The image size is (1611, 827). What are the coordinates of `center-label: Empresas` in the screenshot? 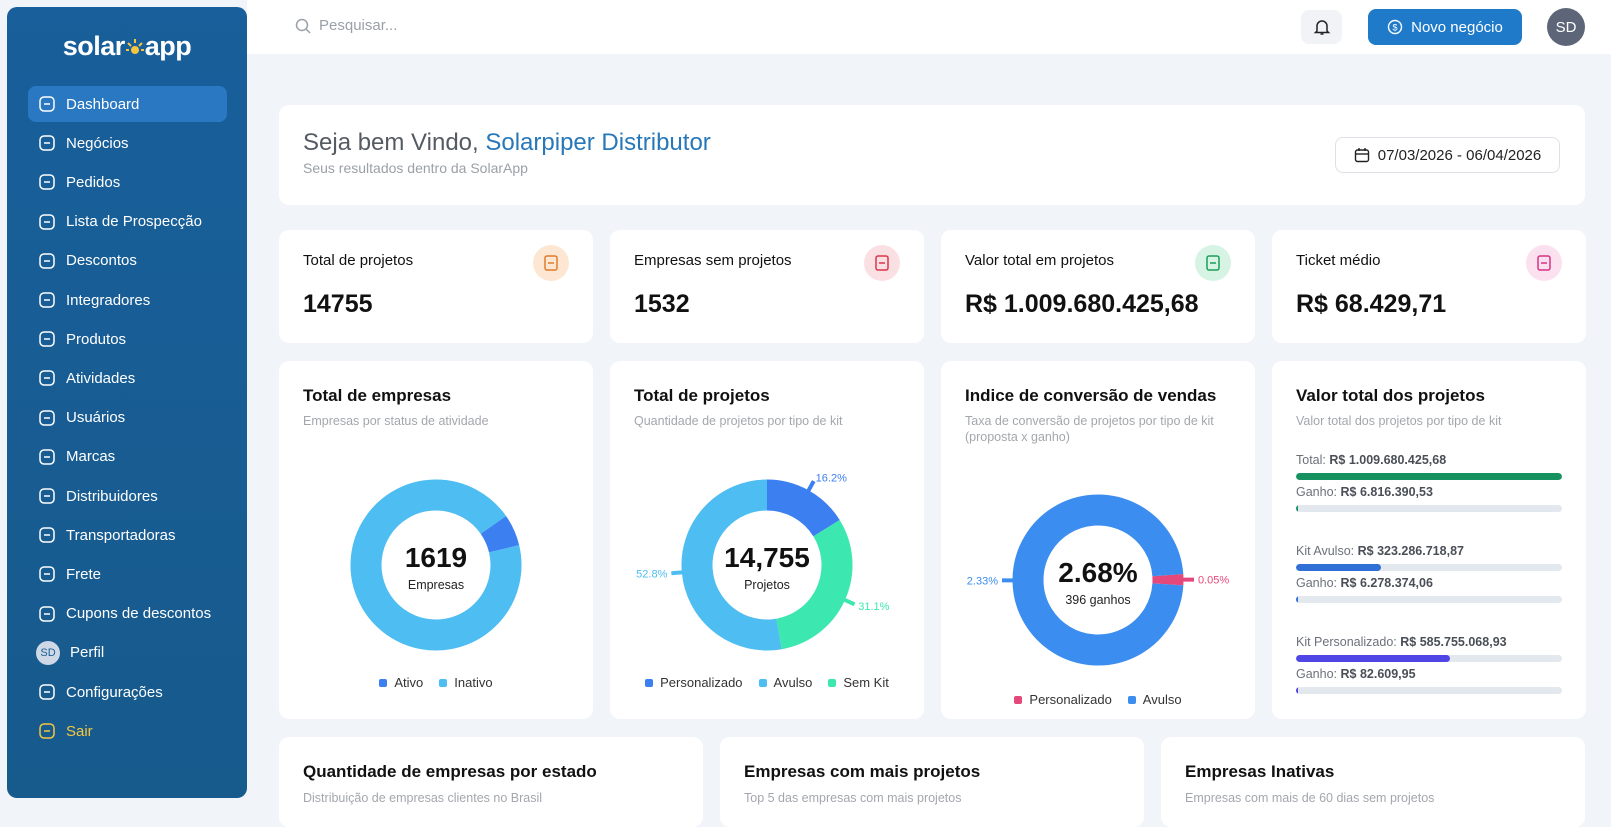 It's located at (436, 585).